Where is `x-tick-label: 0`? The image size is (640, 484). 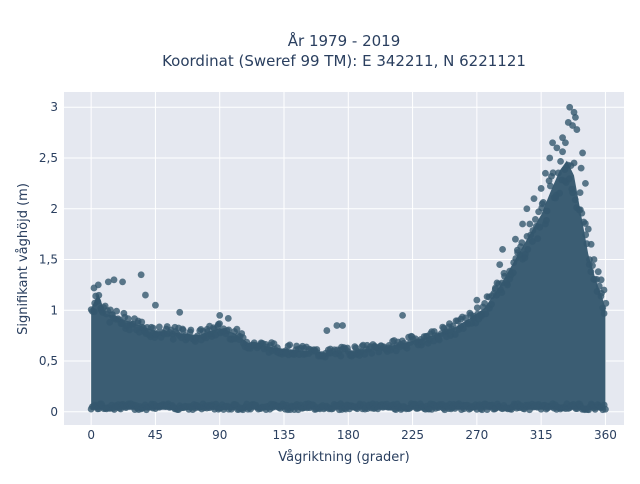 x-tick-label: 0 is located at coordinates (91, 435).